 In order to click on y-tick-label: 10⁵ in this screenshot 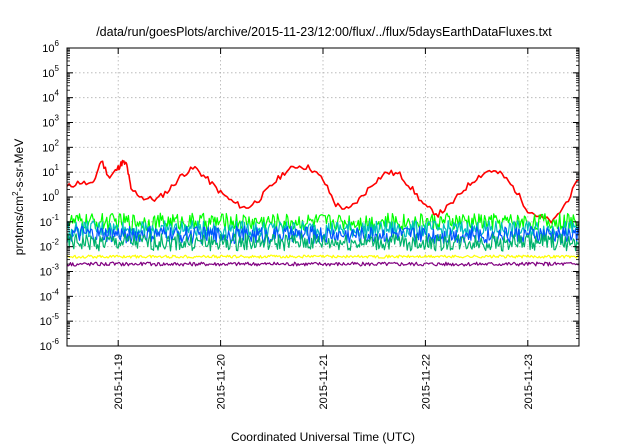, I will do `click(50, 72)`.